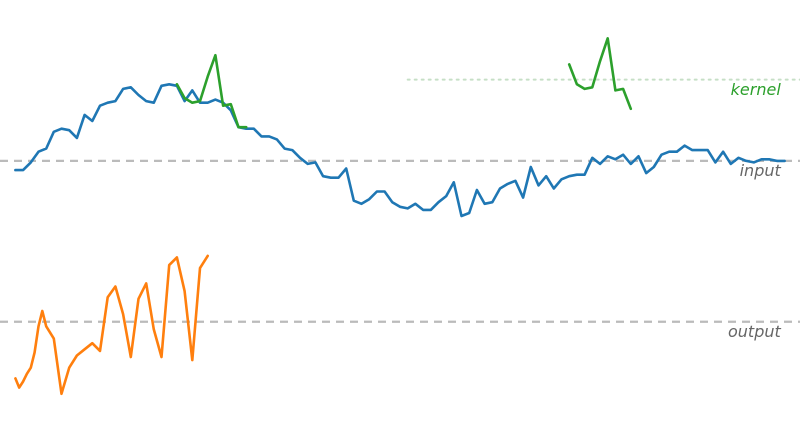  I want to click on labels: kernel input output, so click(755, 210).